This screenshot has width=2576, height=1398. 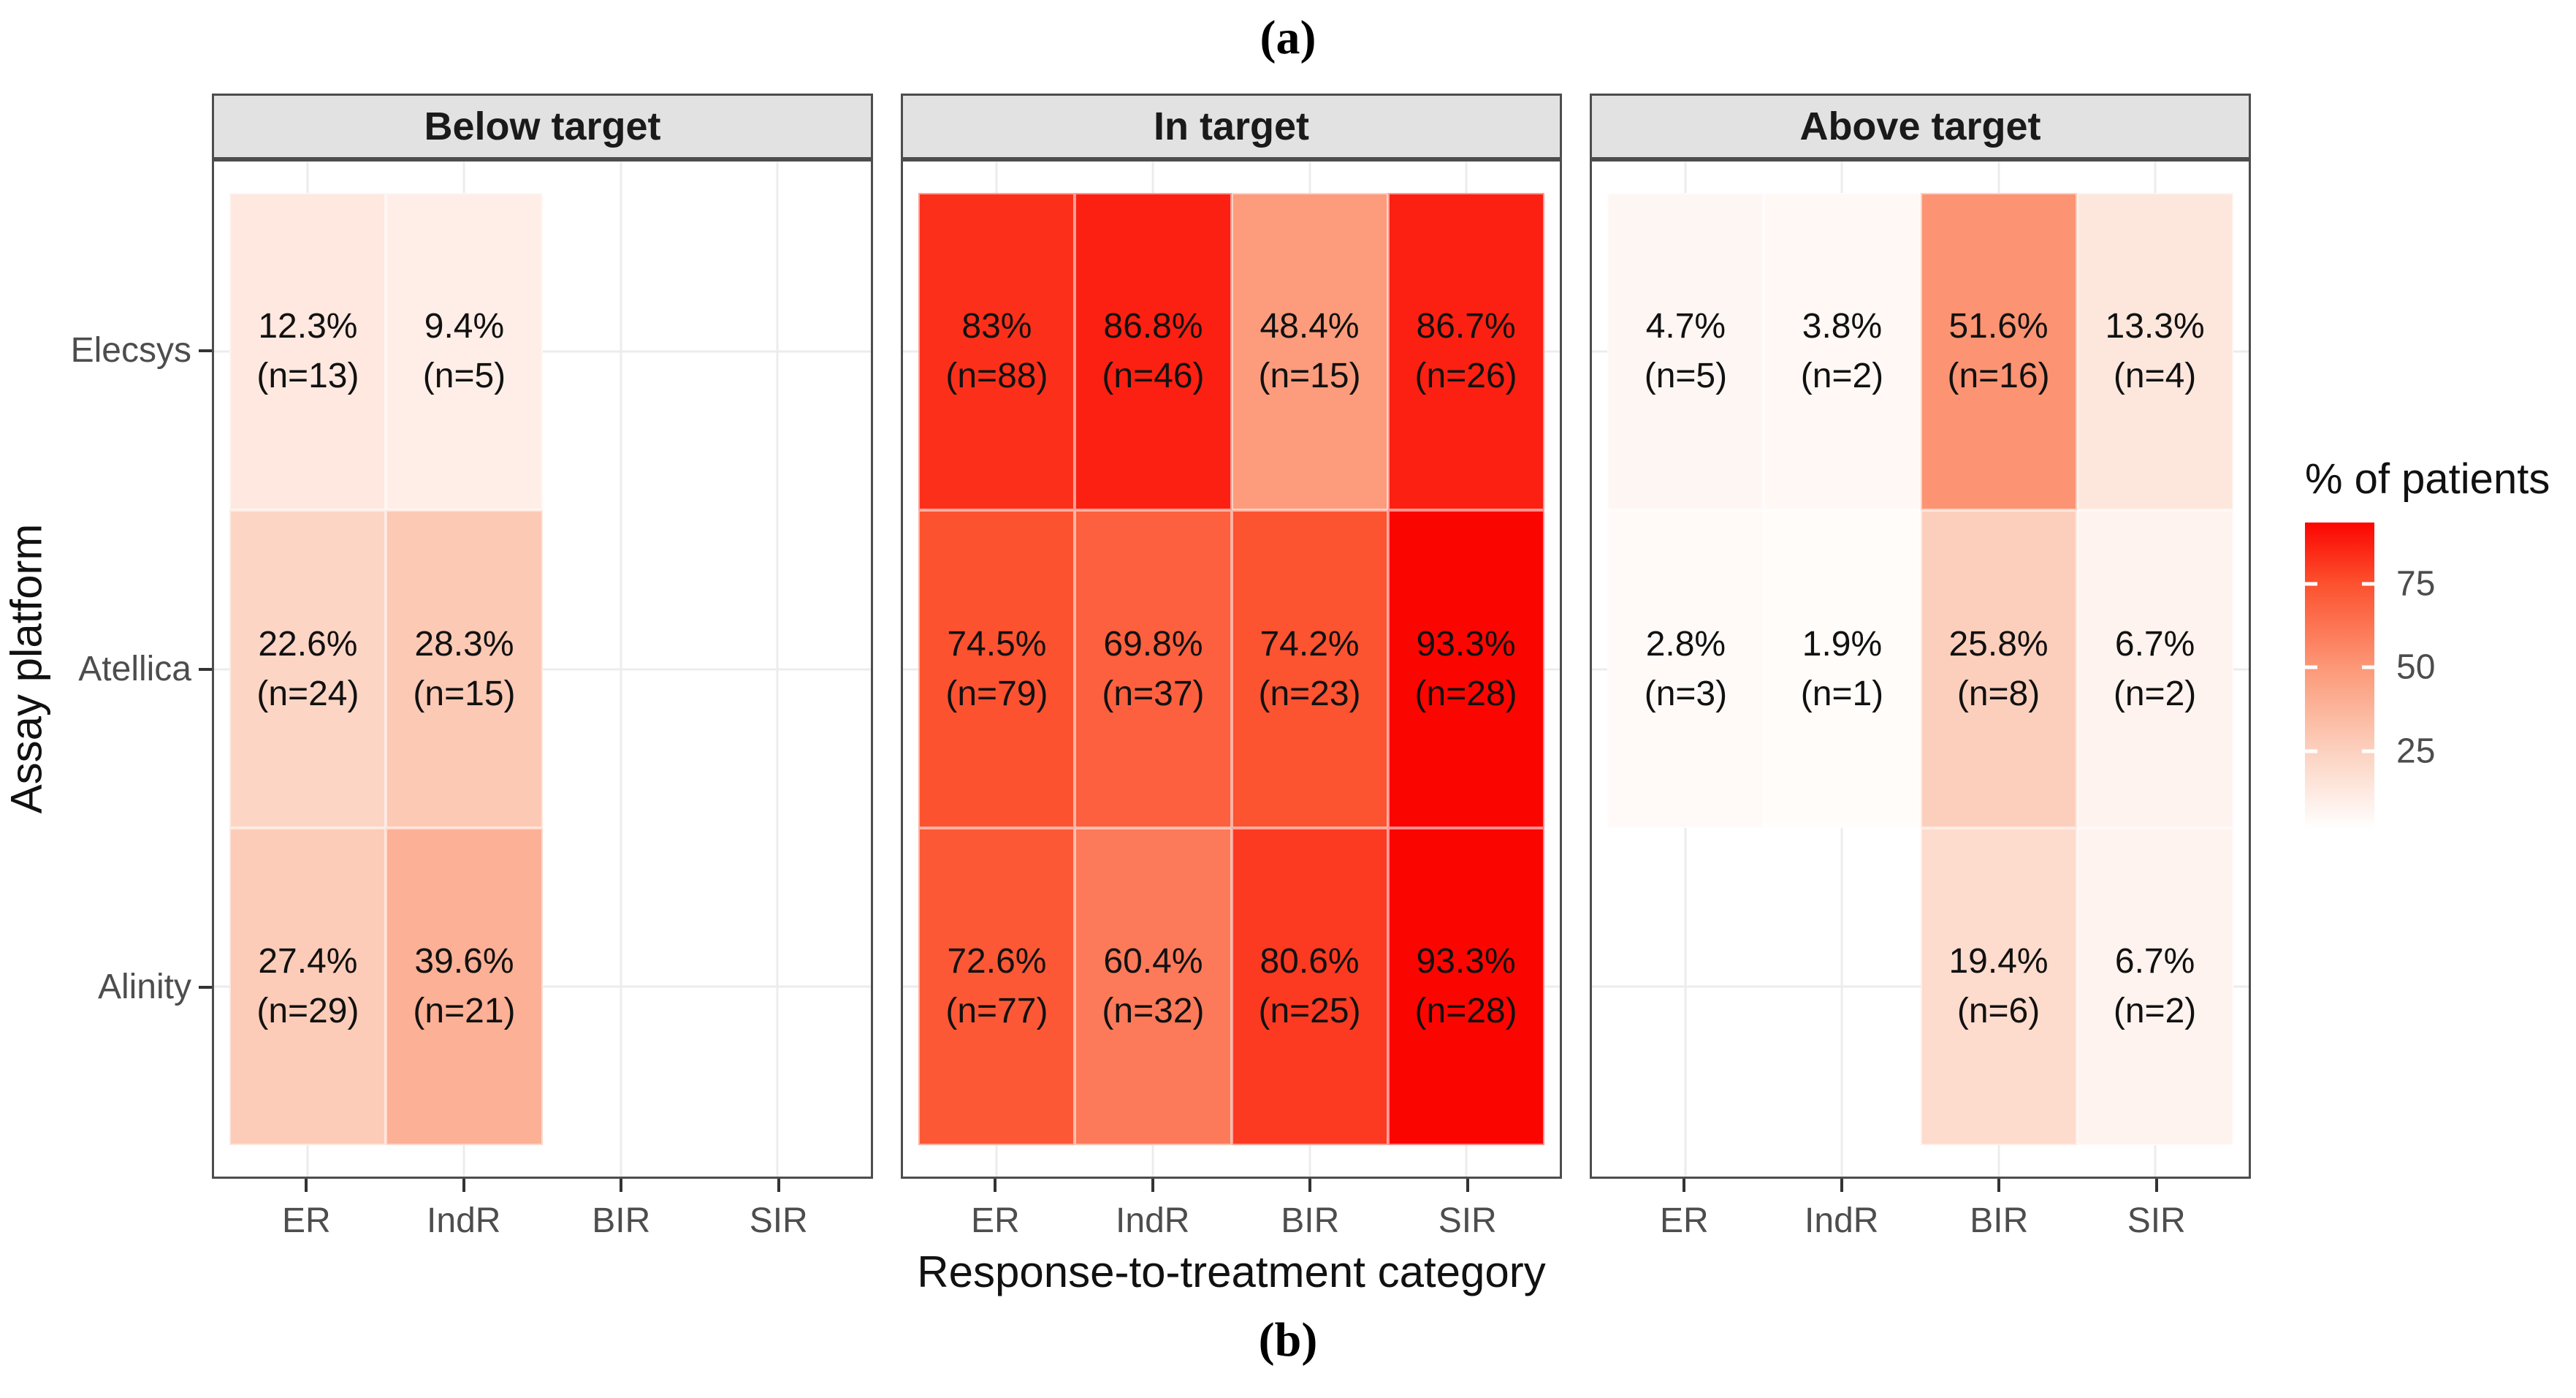 I want to click on tile-n-label: (n=25), so click(x=1309, y=1010).